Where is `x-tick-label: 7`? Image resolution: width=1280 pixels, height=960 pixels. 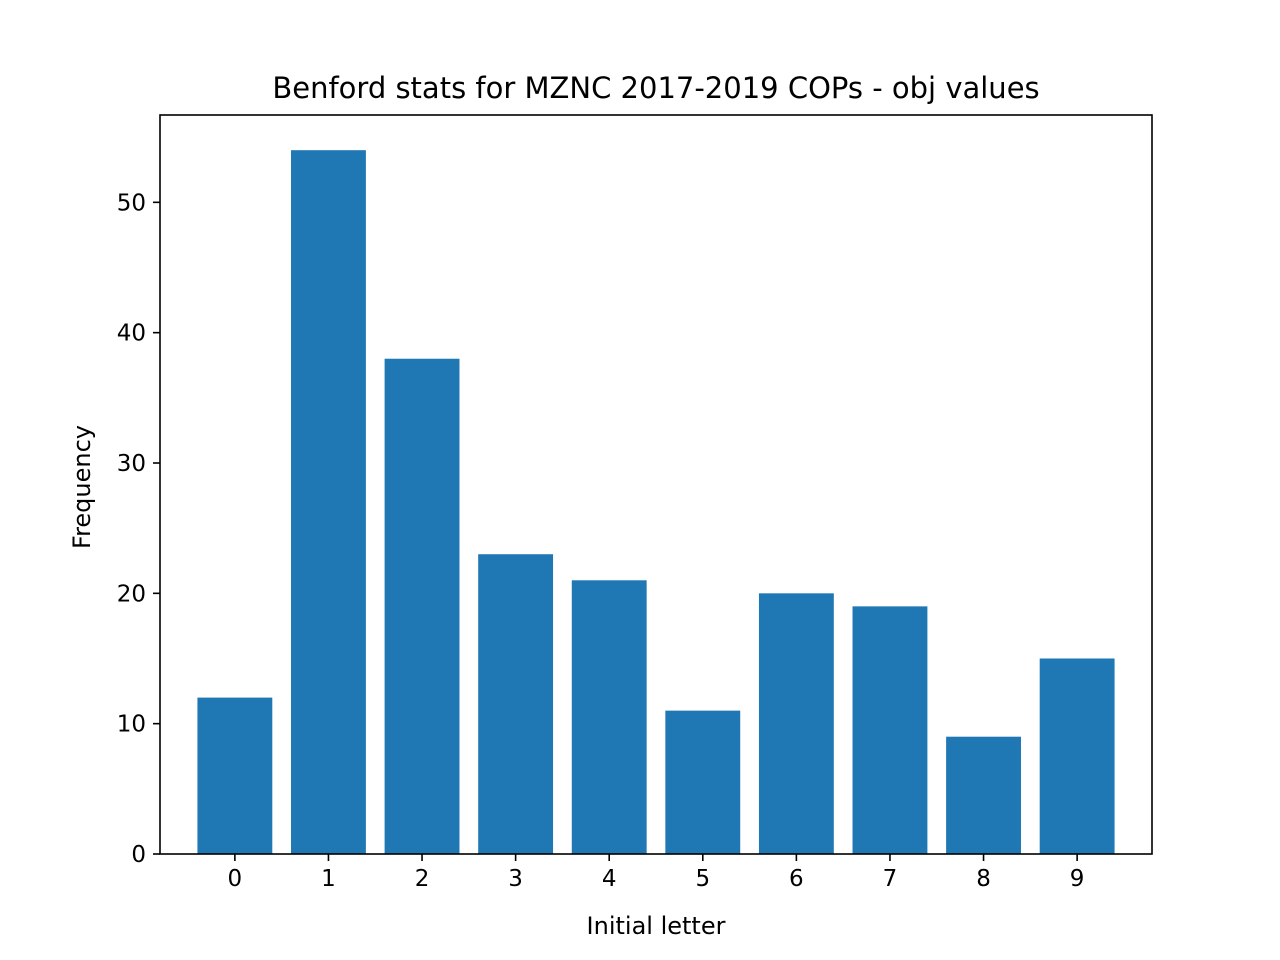
x-tick-label: 7 is located at coordinates (890, 879).